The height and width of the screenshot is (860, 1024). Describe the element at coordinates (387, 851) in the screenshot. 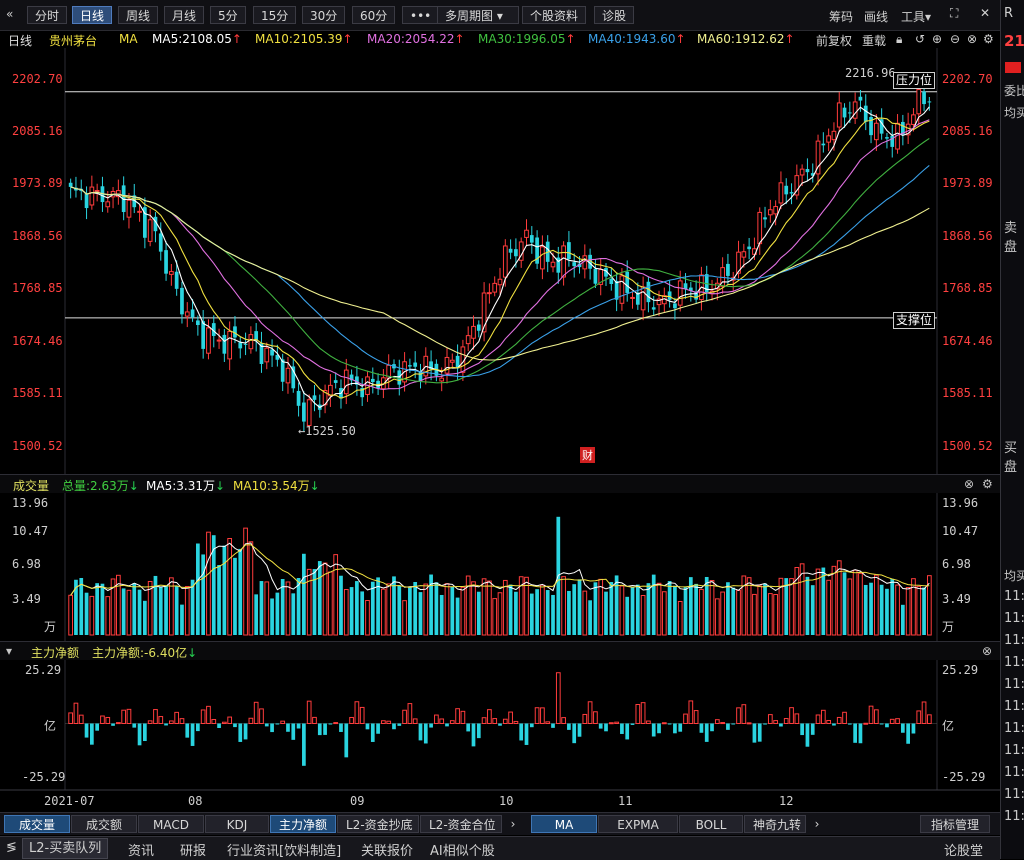

I see `tab-related-quotes: 关联报价` at that location.